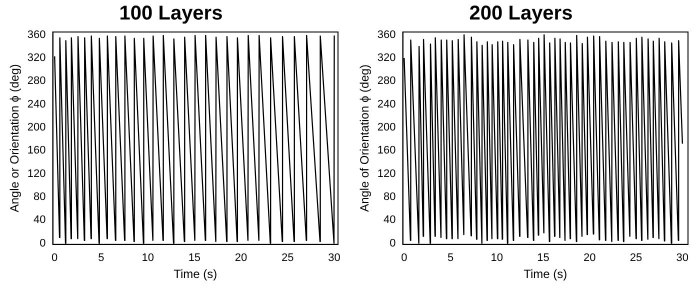  I want to click on chart-title: 100 Layers, so click(171, 13).